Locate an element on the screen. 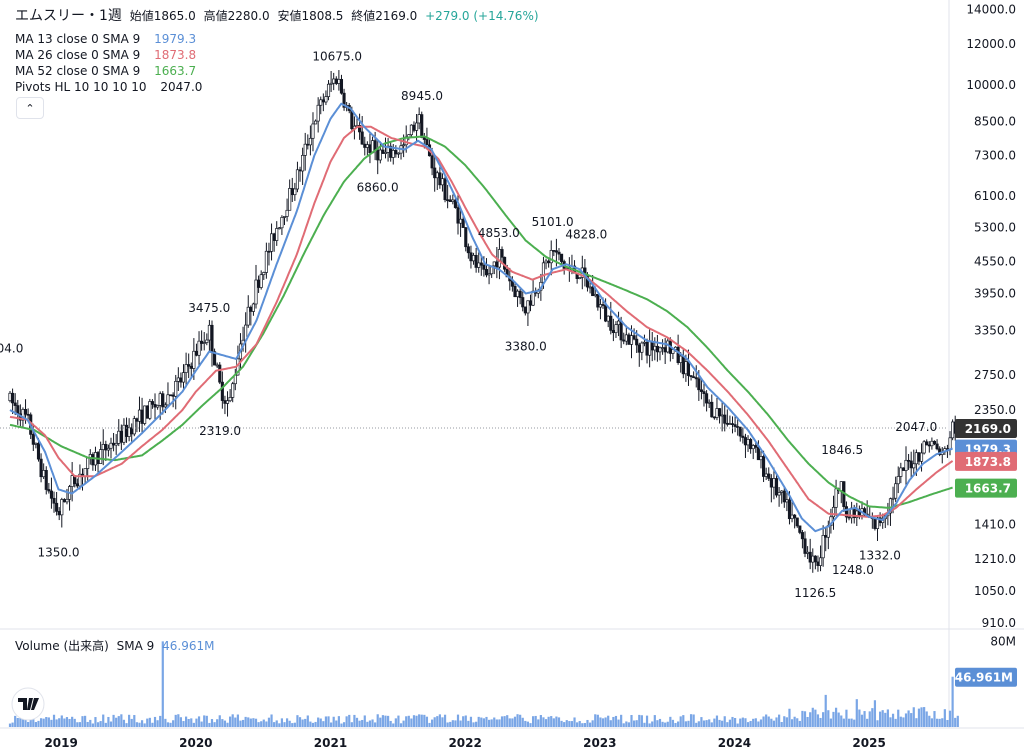 This screenshot has width=1024, height=755. pivot-label: 2319.0 is located at coordinates (220, 431).